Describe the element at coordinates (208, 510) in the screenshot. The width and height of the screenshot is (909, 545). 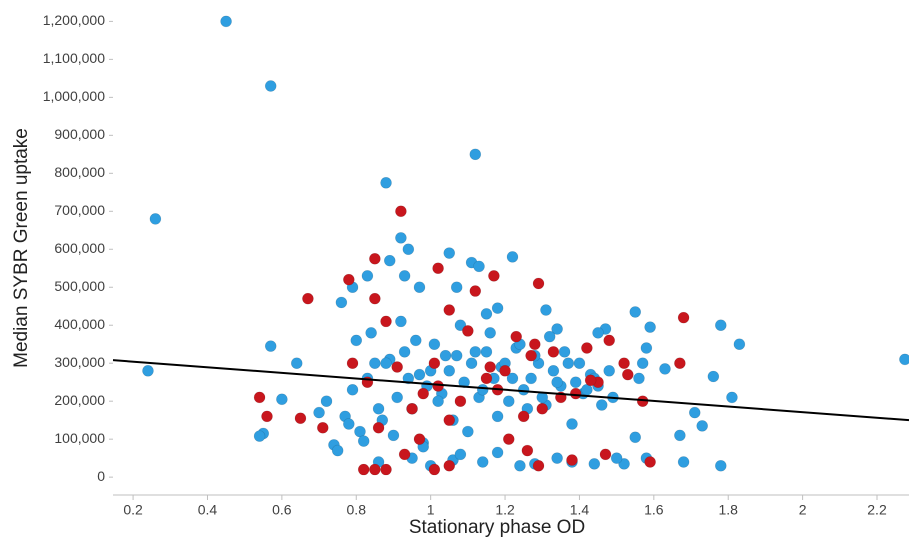
I see `x-tick-label: 0.4` at that location.